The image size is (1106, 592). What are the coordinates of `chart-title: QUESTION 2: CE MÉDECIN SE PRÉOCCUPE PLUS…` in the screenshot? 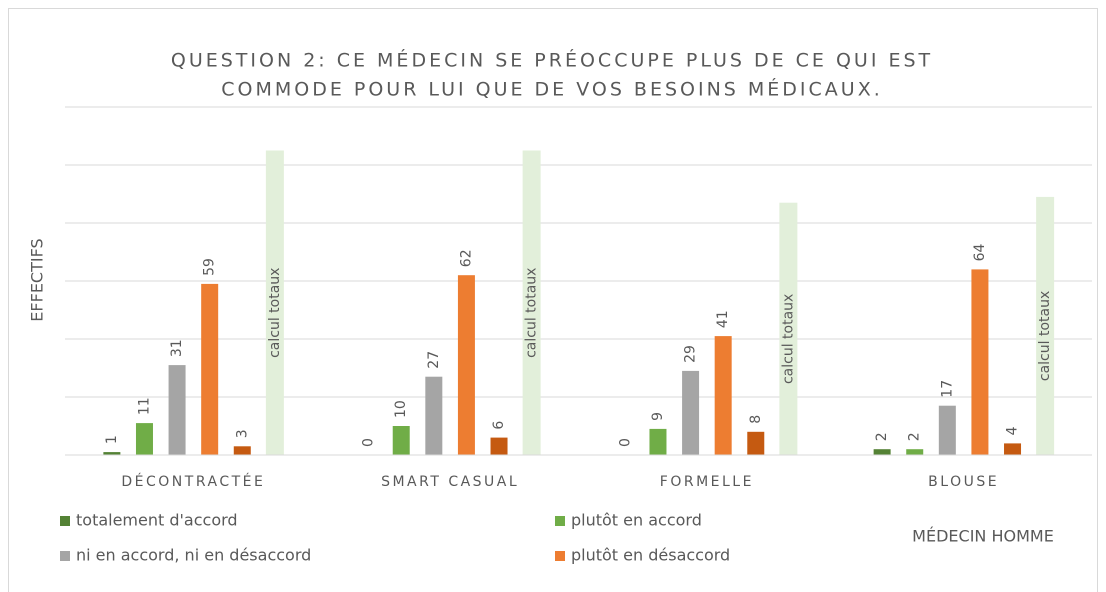 It's located at (552, 60).